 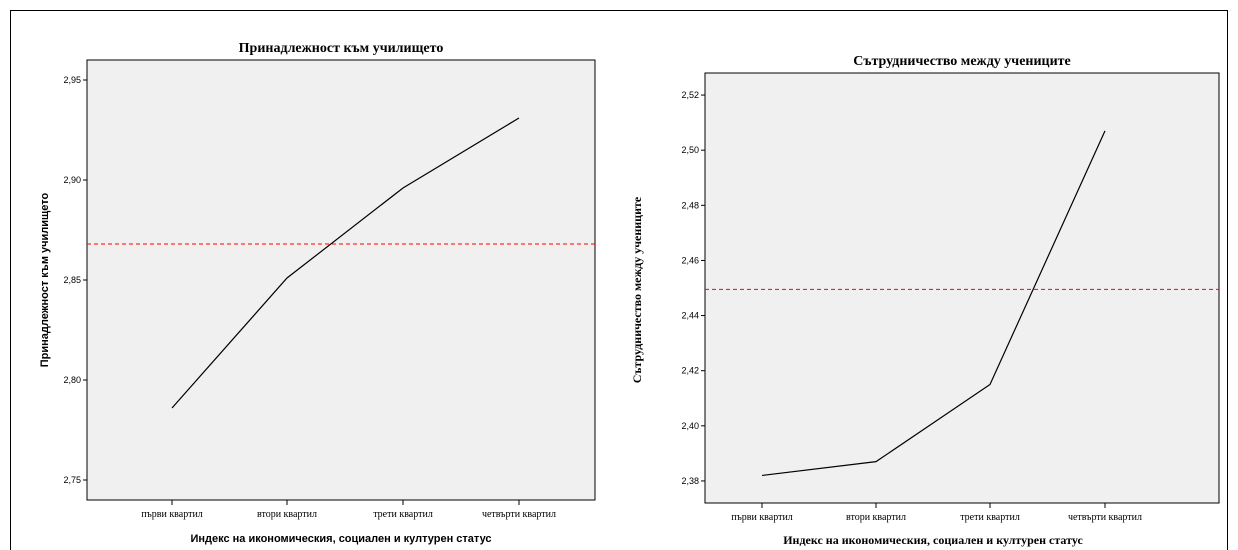 I want to click on y-tick-label: 2,85, so click(x=72, y=280).